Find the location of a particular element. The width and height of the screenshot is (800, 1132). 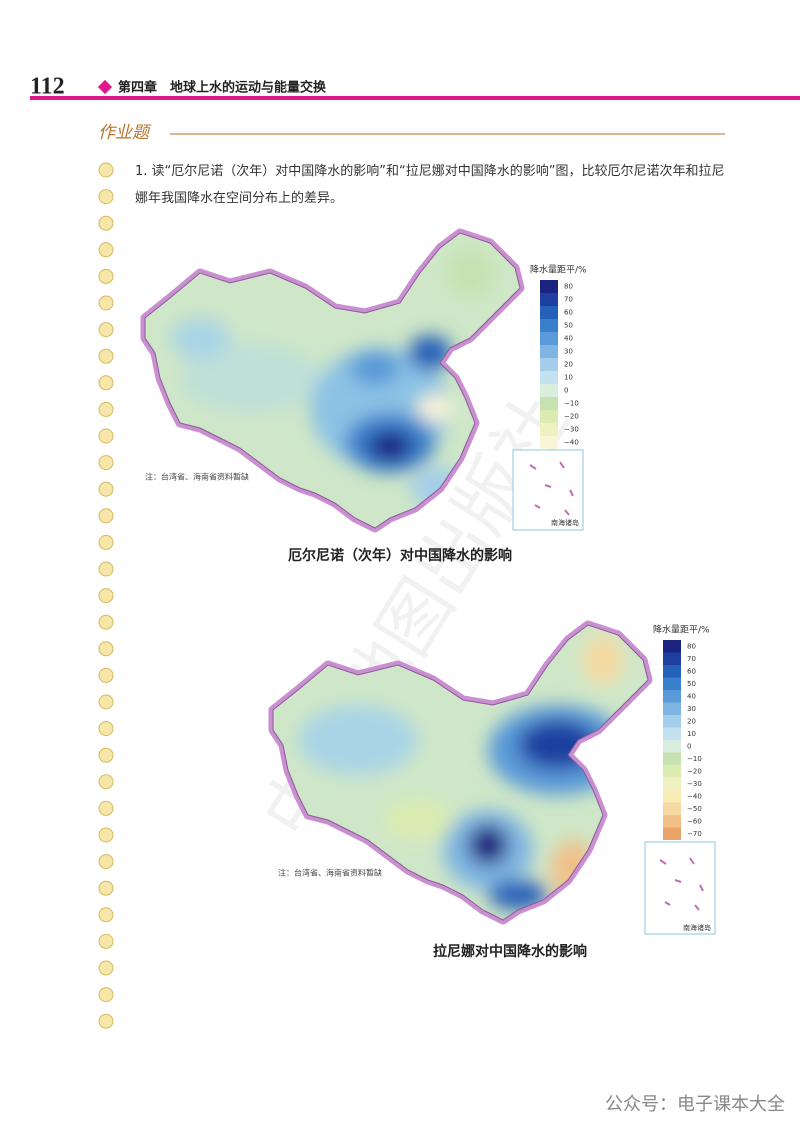

legend-label: 50 is located at coordinates (691, 684).